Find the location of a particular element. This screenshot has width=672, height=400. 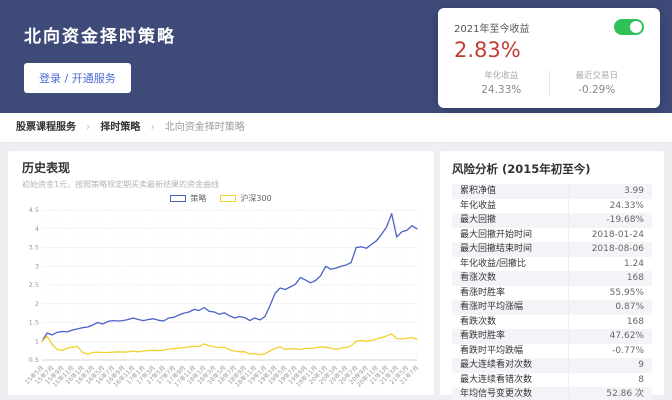

risk-row-value: 55.95% is located at coordinates (609, 292).